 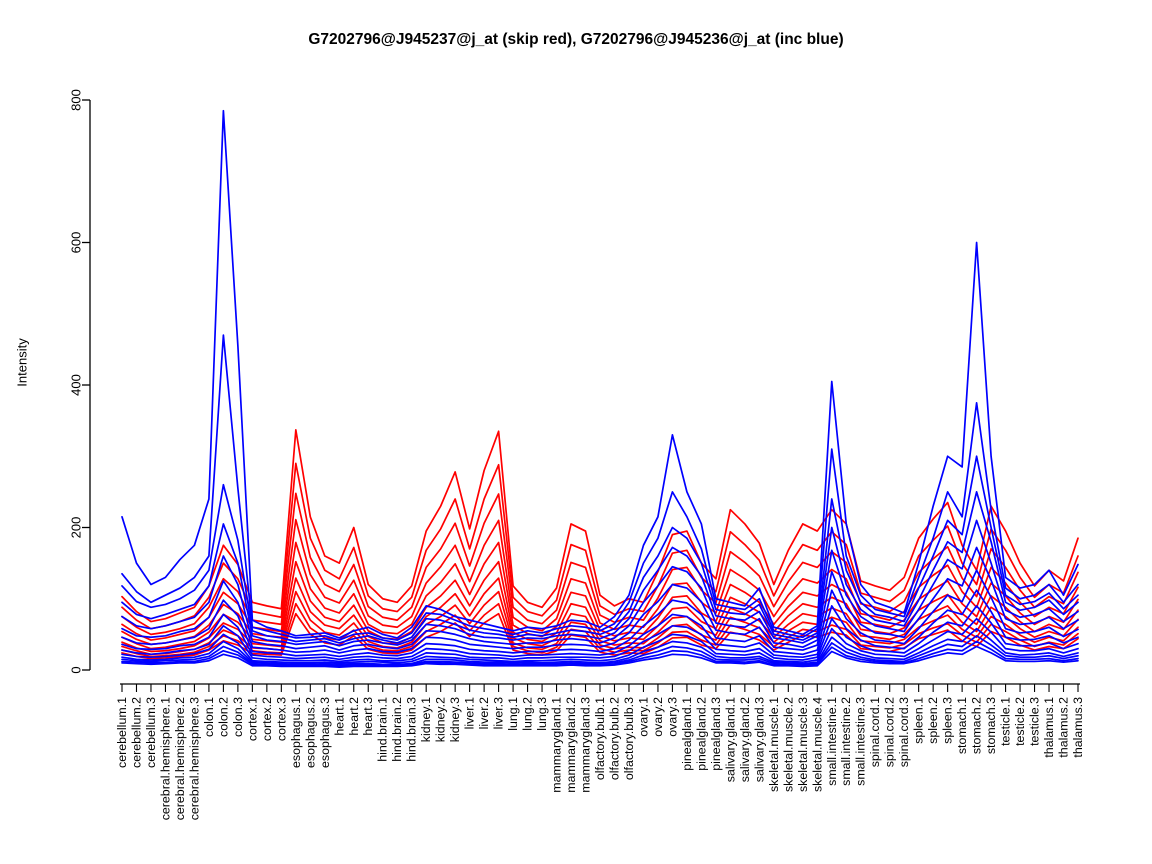 What do you see at coordinates (933, 720) in the screenshot?
I see `x-tick-label: spleen.2` at bounding box center [933, 720].